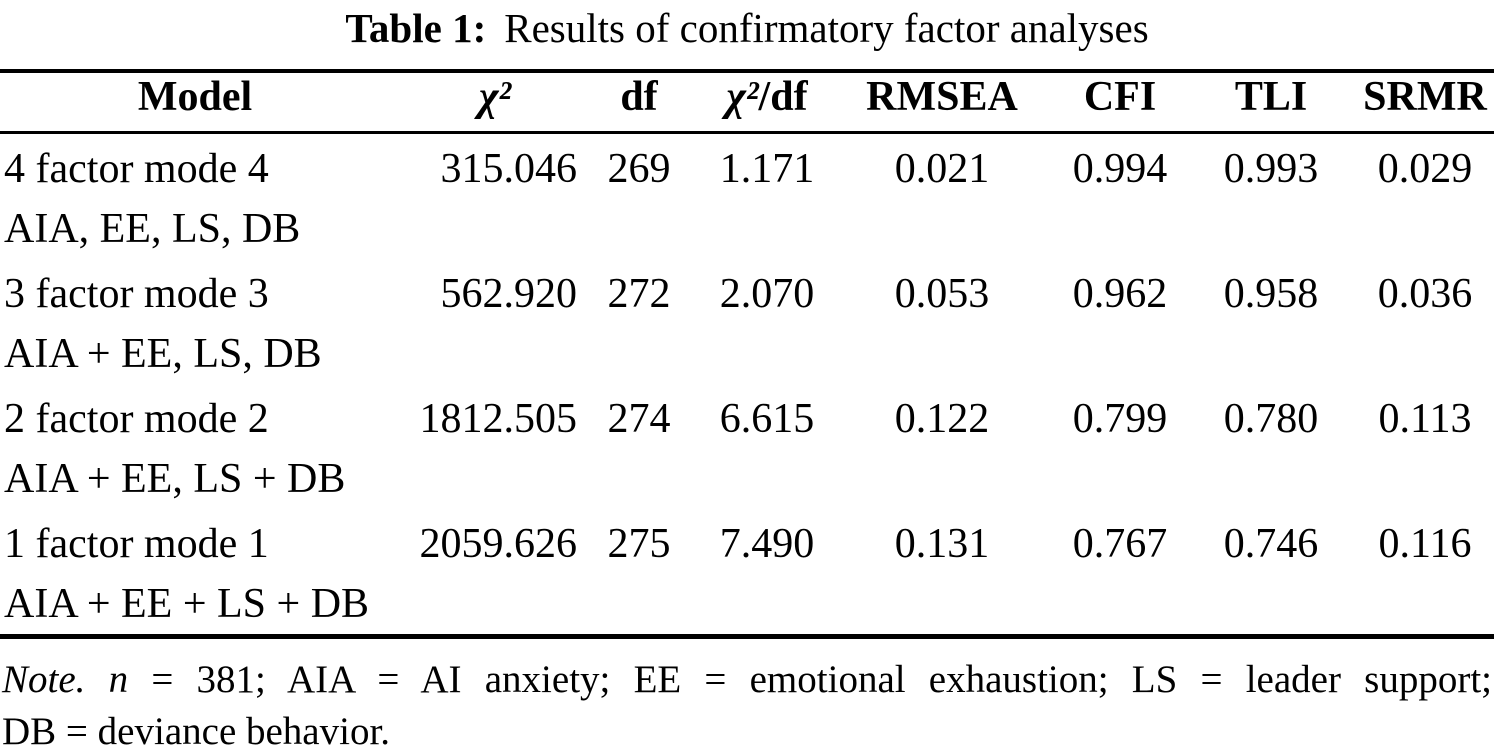 Image resolution: width=1494 pixels, height=746 pixels. Describe the element at coordinates (767, 544) in the screenshot. I see `cell-chi2-df: 7.490` at that location.